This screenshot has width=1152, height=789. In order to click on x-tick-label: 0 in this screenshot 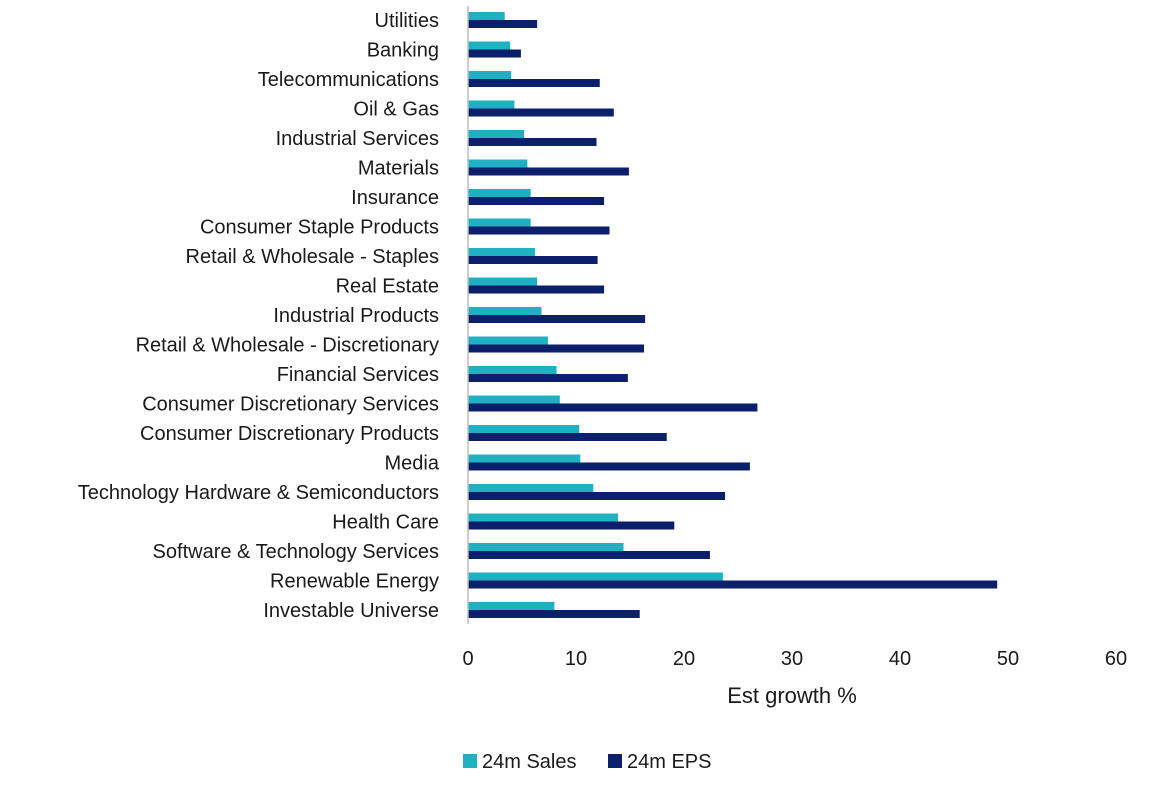, I will do `click(467, 659)`.